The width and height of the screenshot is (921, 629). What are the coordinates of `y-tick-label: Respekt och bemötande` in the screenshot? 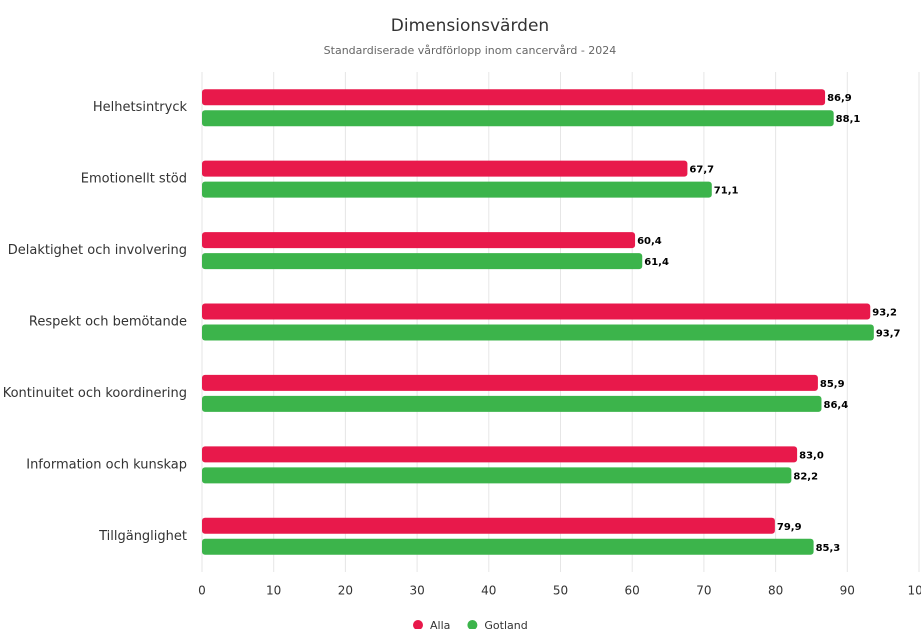 It's located at (108, 322).